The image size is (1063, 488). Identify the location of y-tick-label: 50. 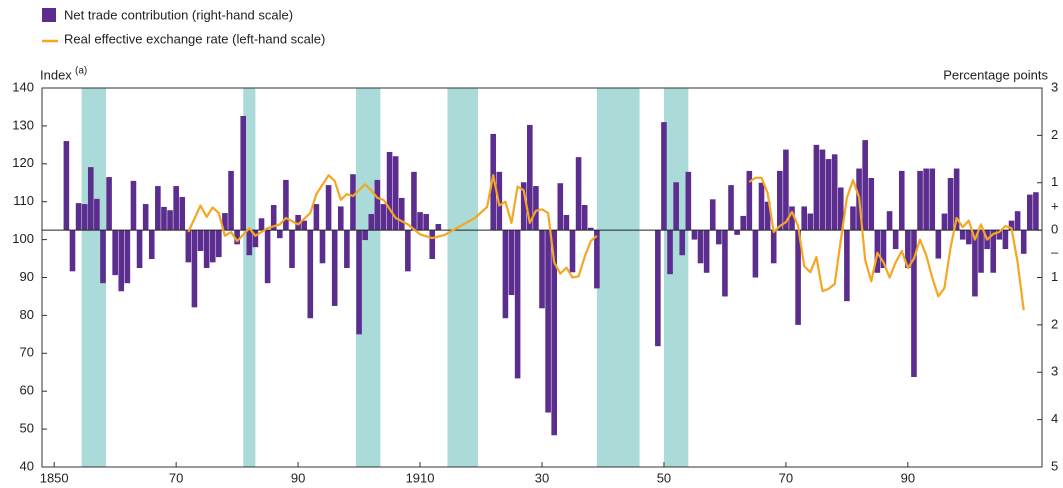
(27, 428).